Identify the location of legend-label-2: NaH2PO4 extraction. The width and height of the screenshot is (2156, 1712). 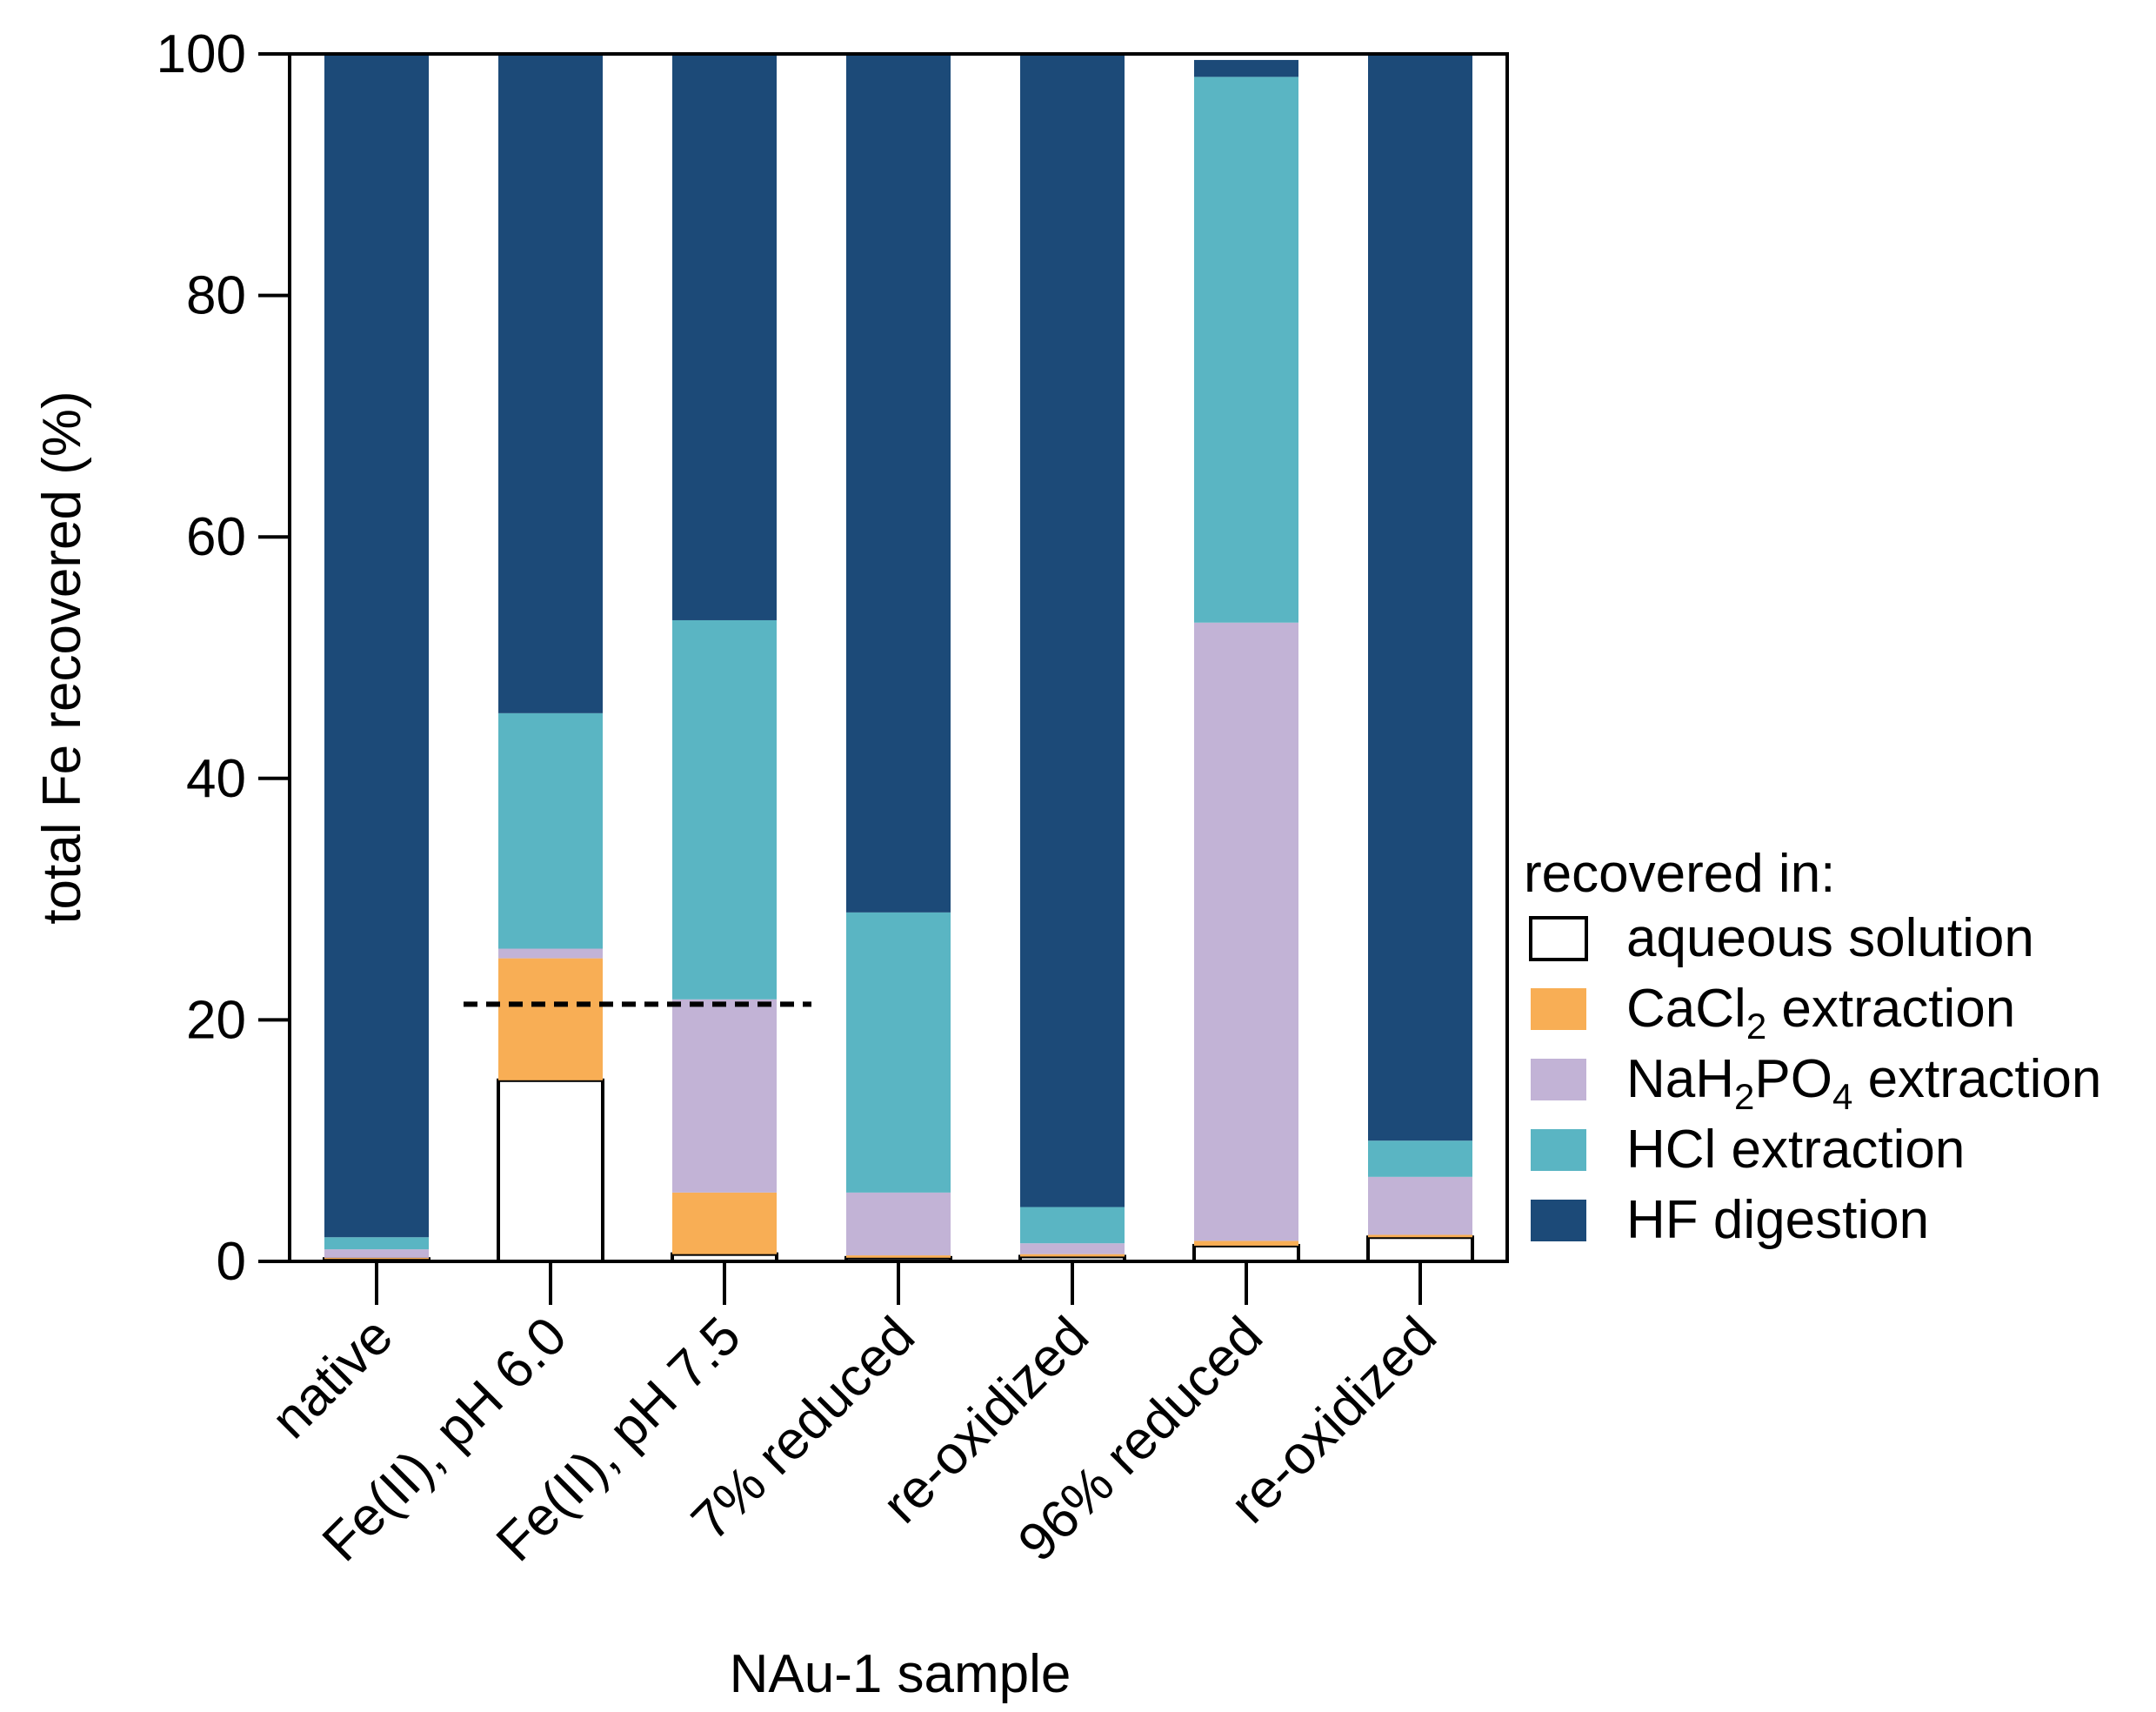
(1864, 1083).